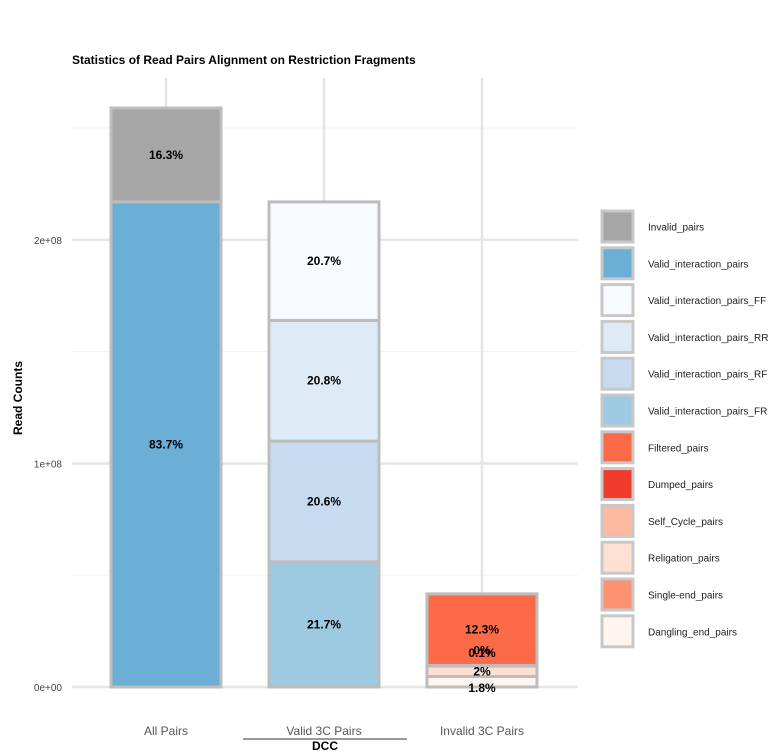  Describe the element at coordinates (617, 300) in the screenshot. I see `legend-key-valid-interaction-pairs-ff` at that location.